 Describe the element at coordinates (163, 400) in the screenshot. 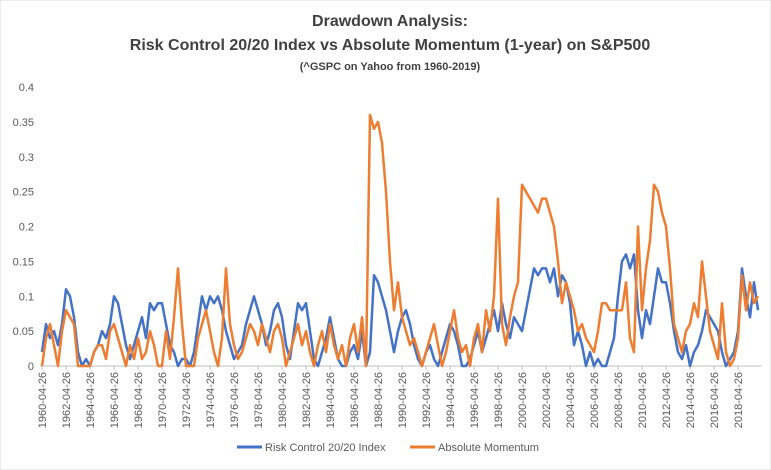

I see `x-tick-label: 1970-04-26` at that location.